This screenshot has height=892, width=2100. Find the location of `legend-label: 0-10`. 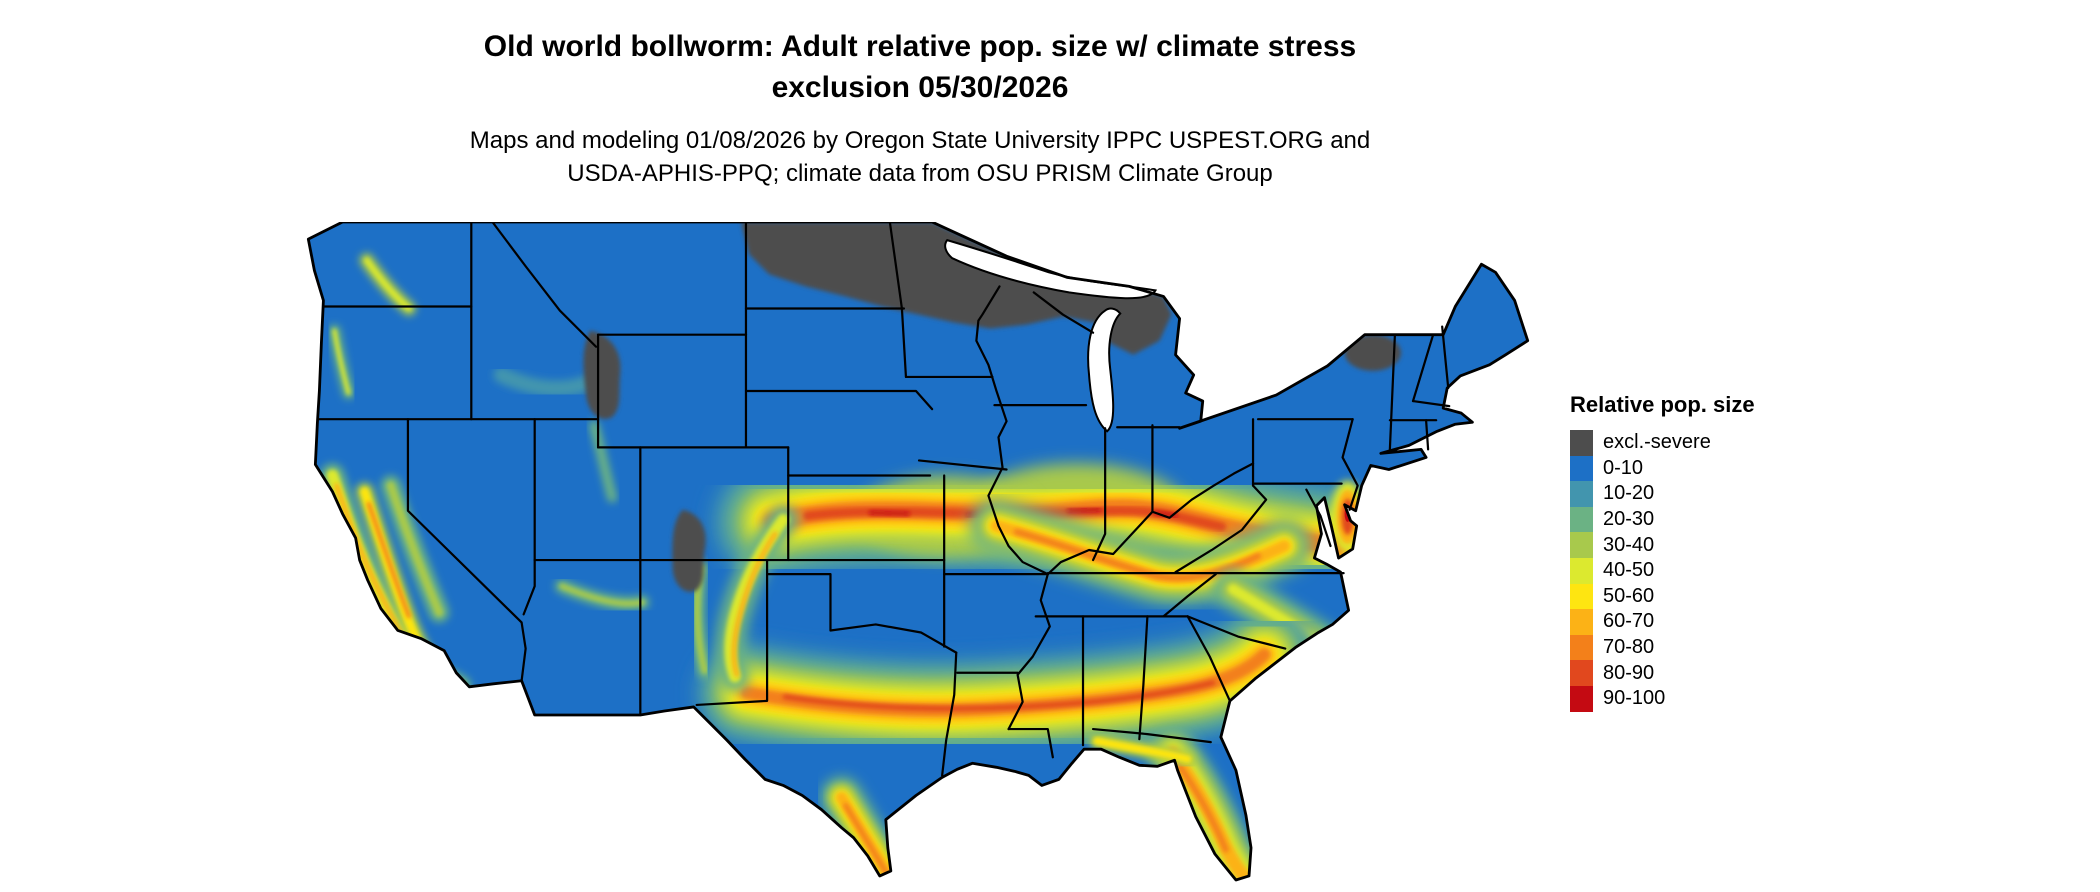

legend-label: 0-10 is located at coordinates (1623, 467).